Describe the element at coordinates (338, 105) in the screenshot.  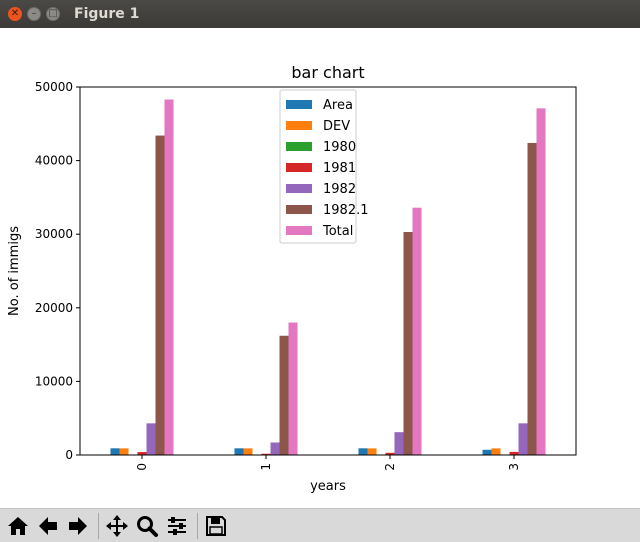
I see `legend-label: Area` at that location.